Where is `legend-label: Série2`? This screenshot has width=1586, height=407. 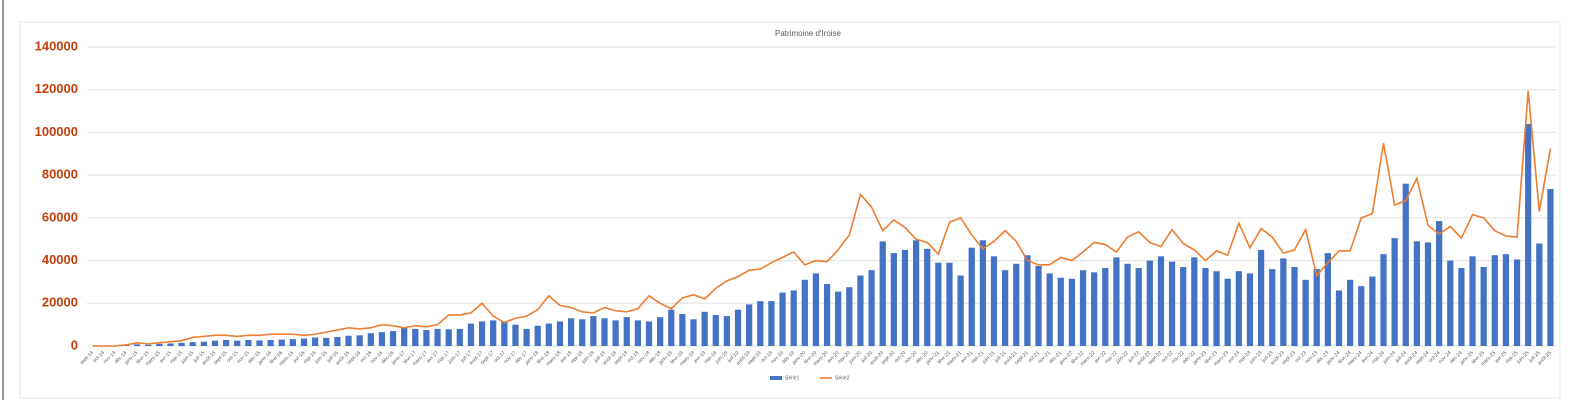 legend-label: Série2 is located at coordinates (842, 378).